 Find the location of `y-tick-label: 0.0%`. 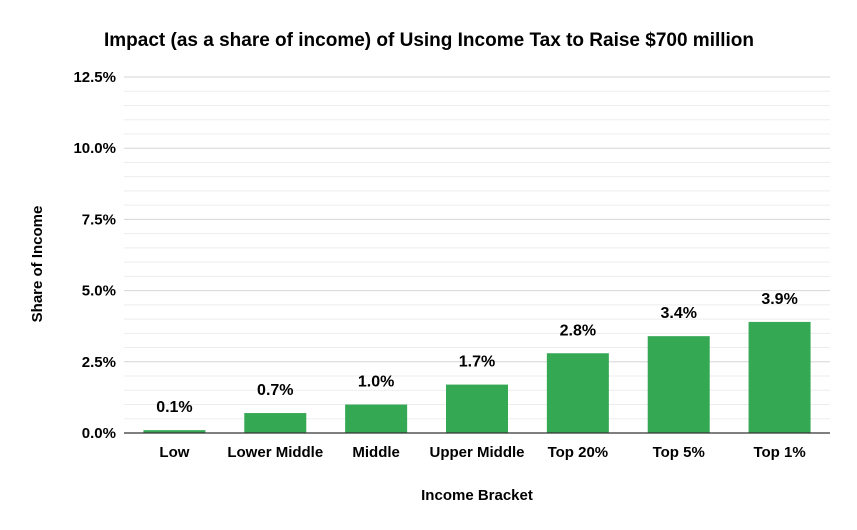

y-tick-label: 0.0% is located at coordinates (99, 433).